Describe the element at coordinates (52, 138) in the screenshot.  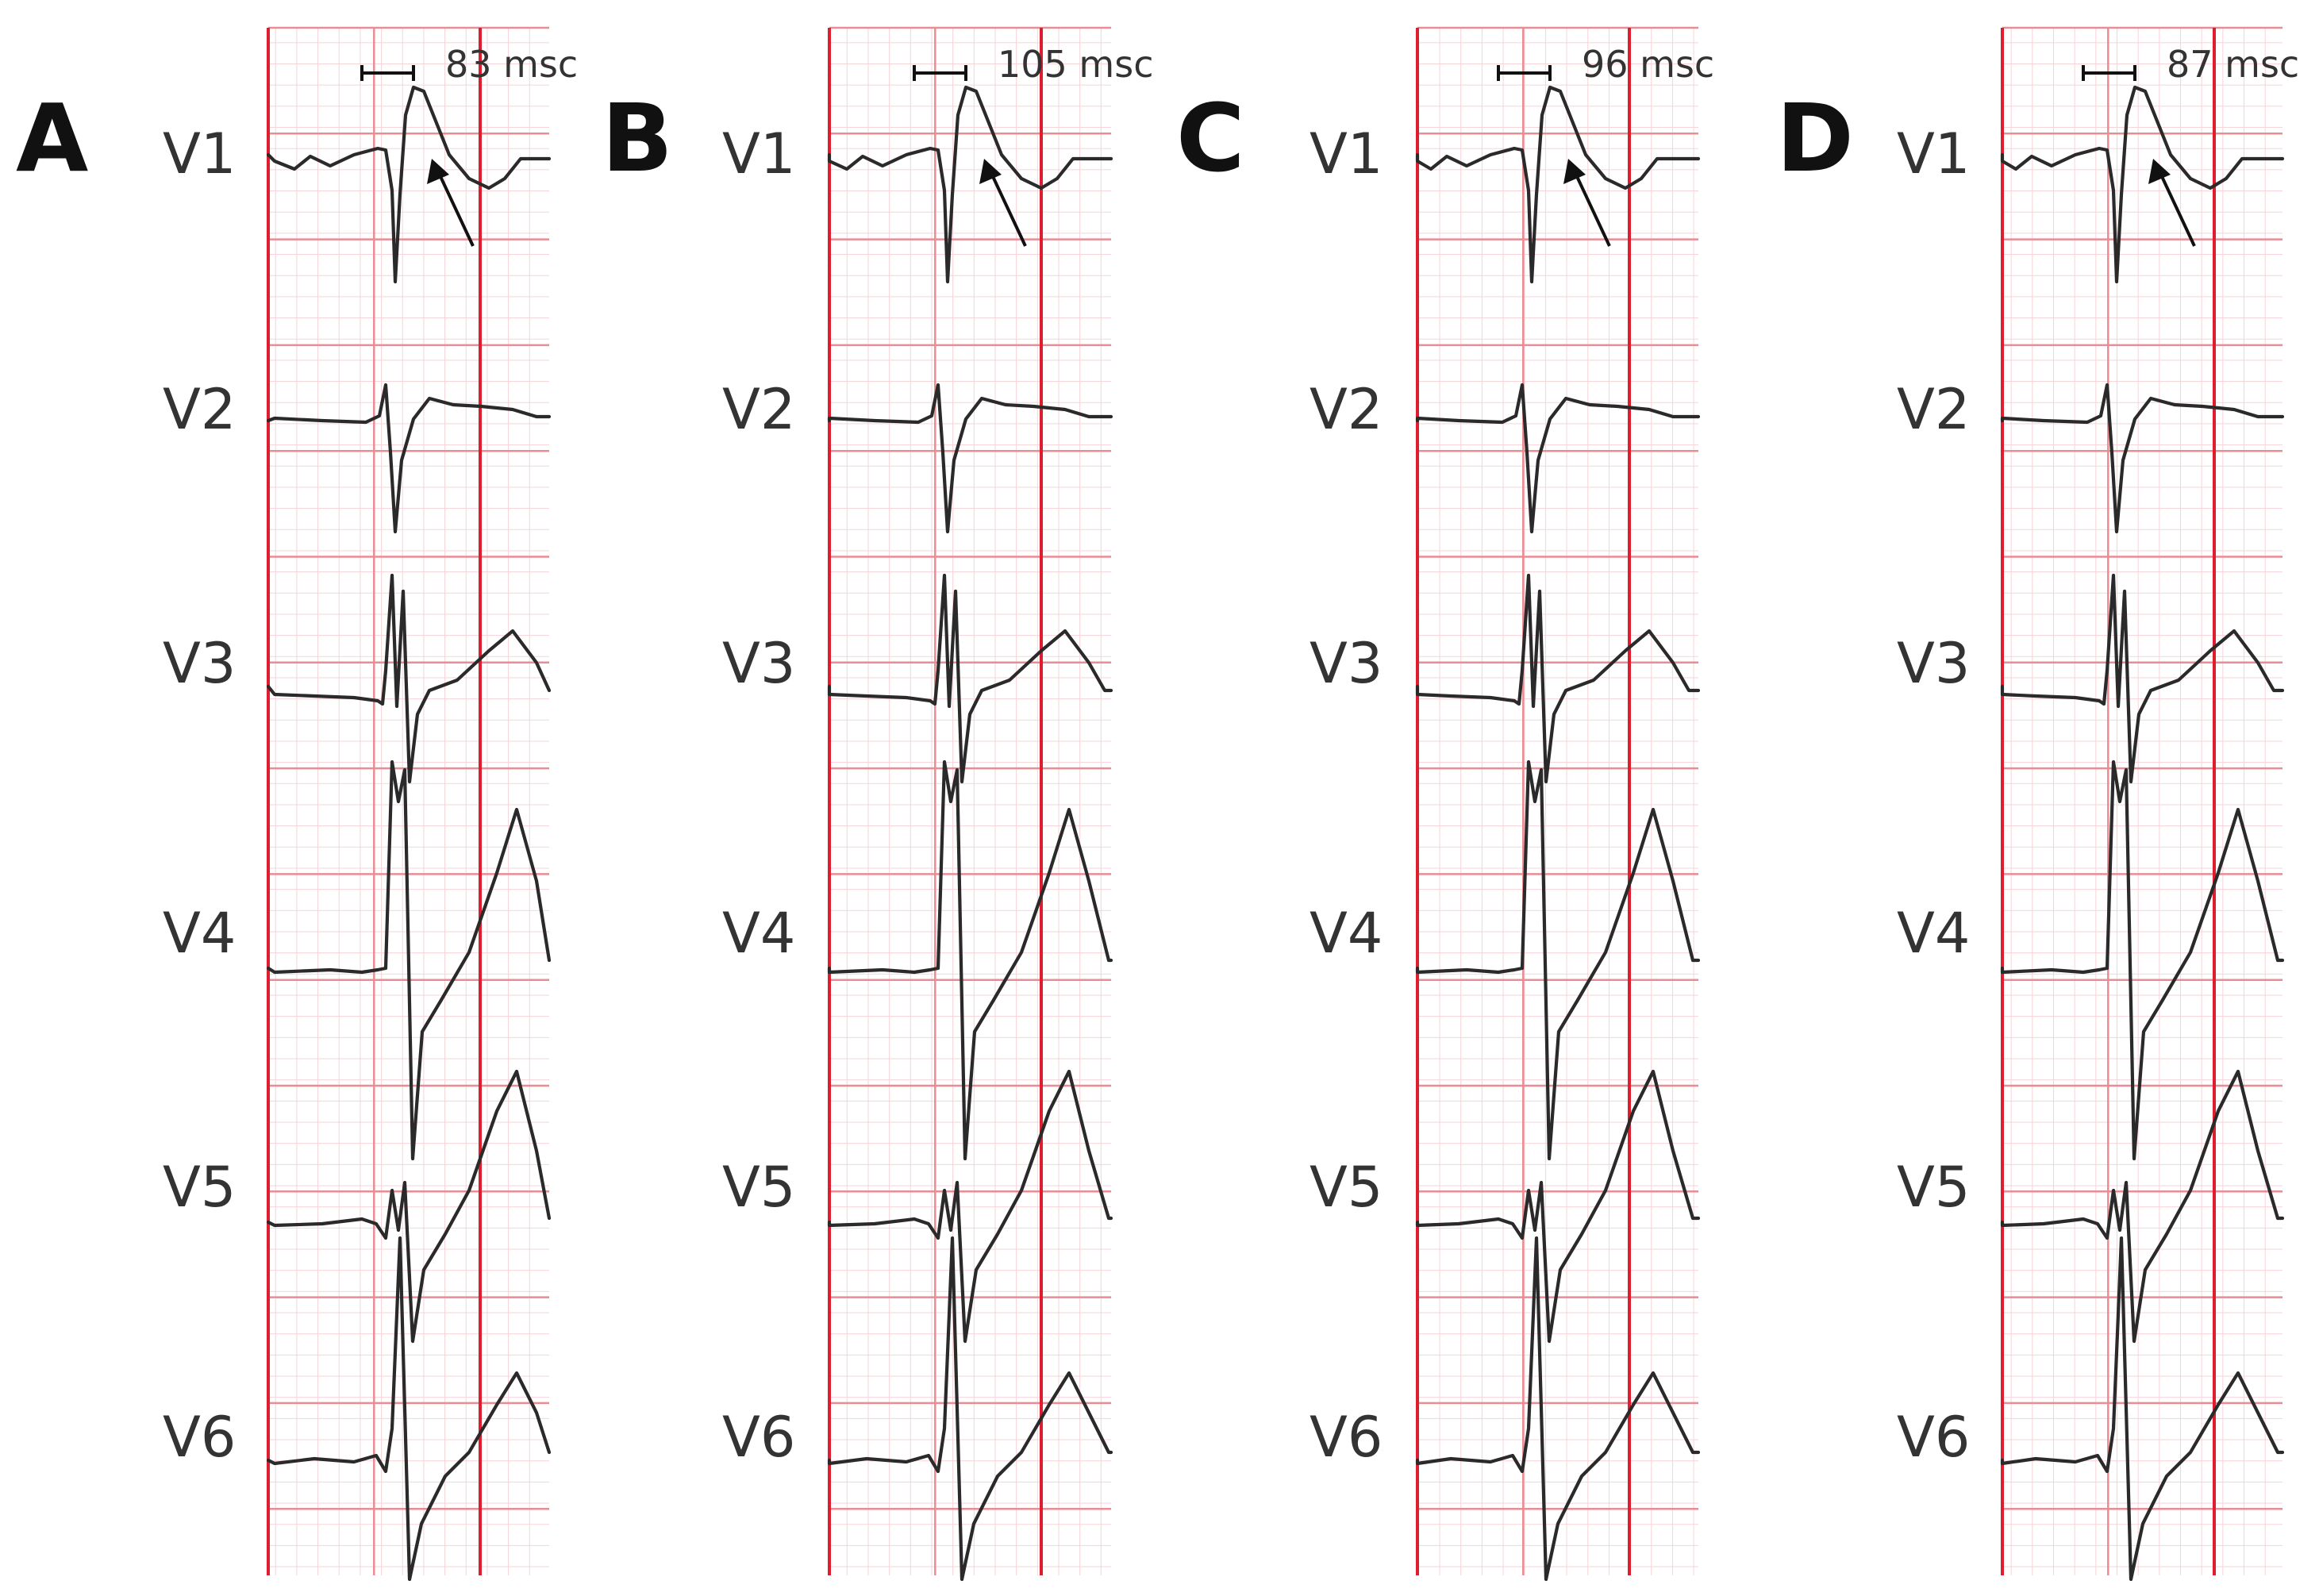
I see `panel-letter: A` at that location.